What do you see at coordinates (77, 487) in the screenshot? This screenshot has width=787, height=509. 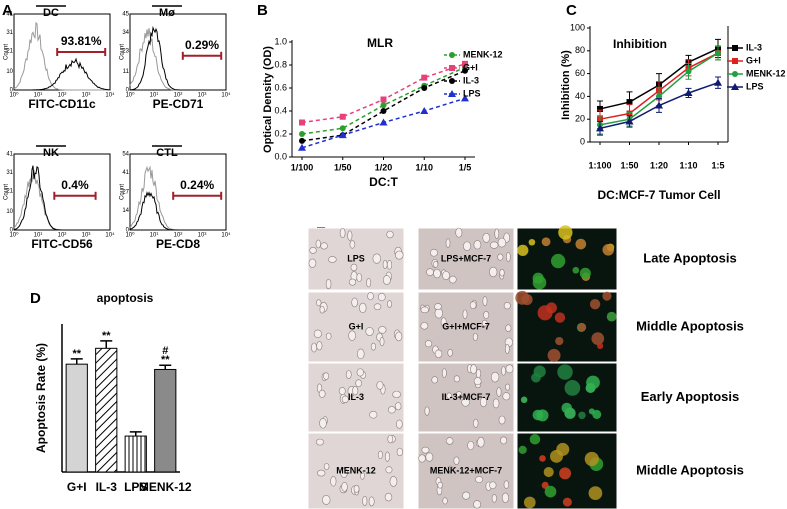 I see `x-tick-label: G+I` at bounding box center [77, 487].